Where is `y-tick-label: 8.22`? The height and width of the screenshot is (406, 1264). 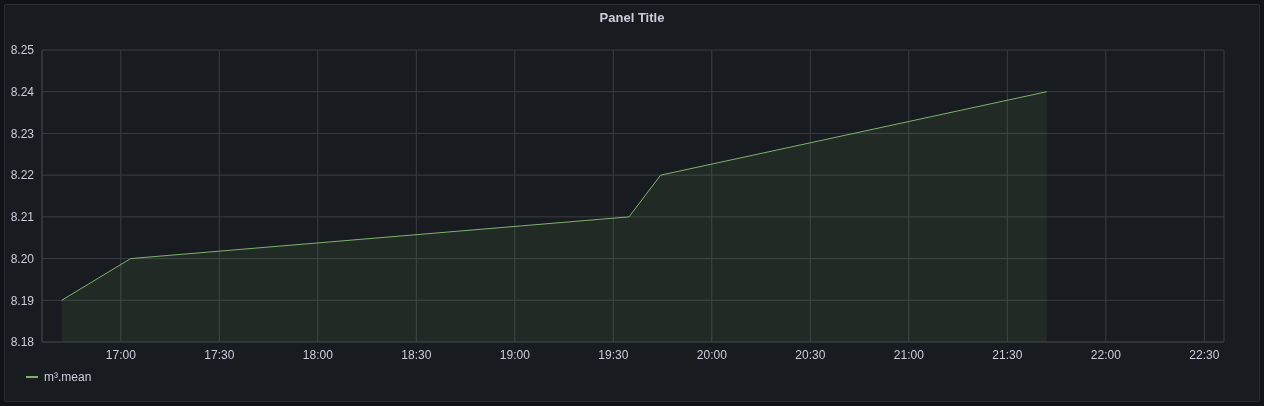 y-tick-label: 8.22 is located at coordinates (22, 175).